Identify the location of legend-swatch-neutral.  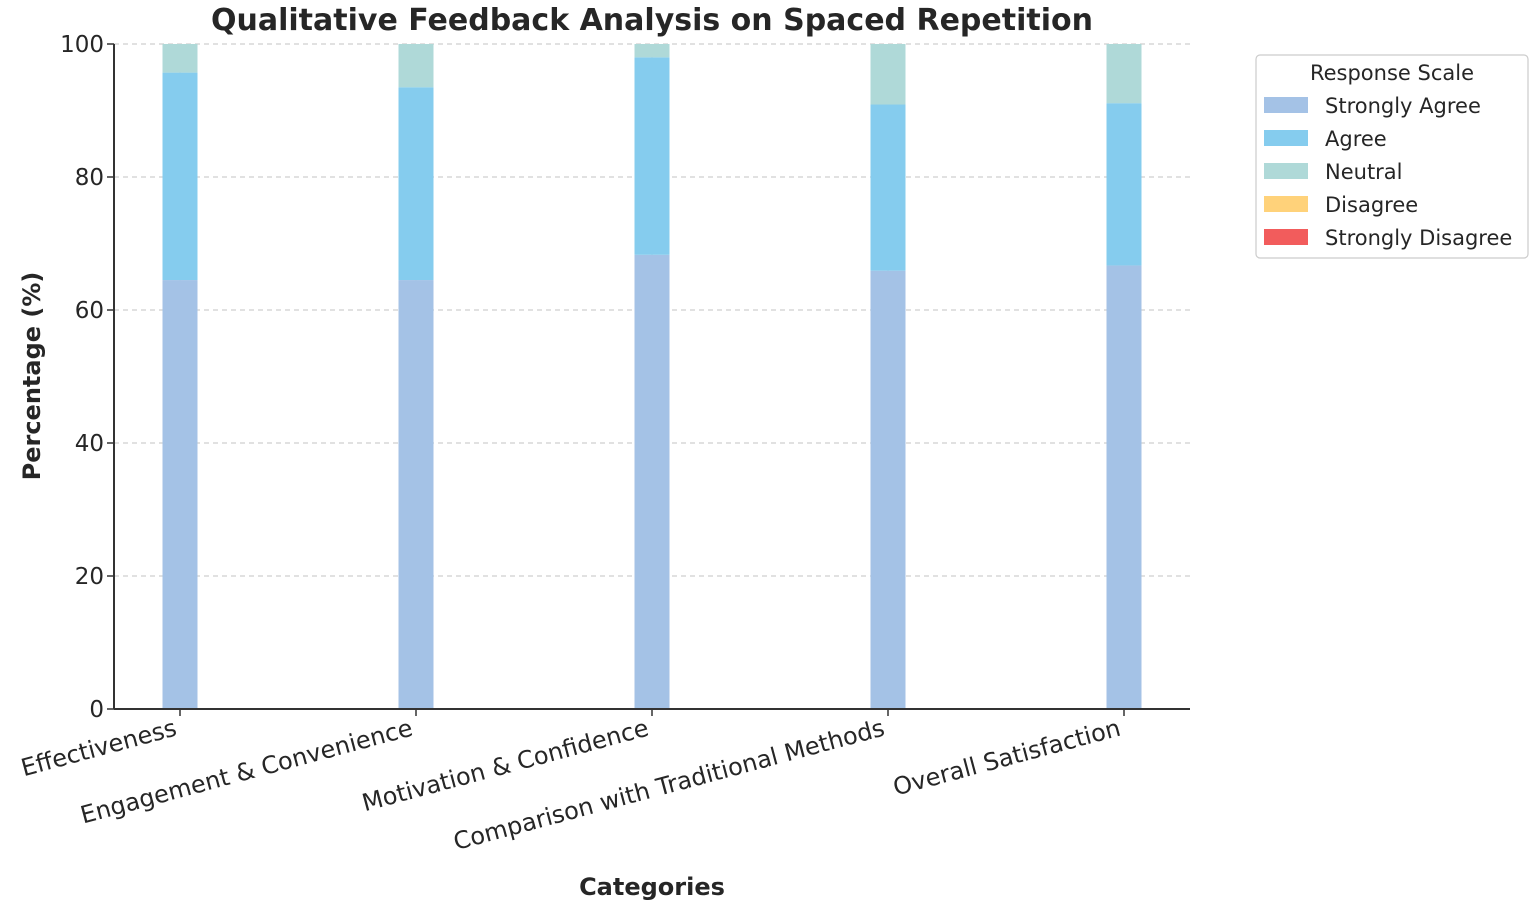
(1286, 171).